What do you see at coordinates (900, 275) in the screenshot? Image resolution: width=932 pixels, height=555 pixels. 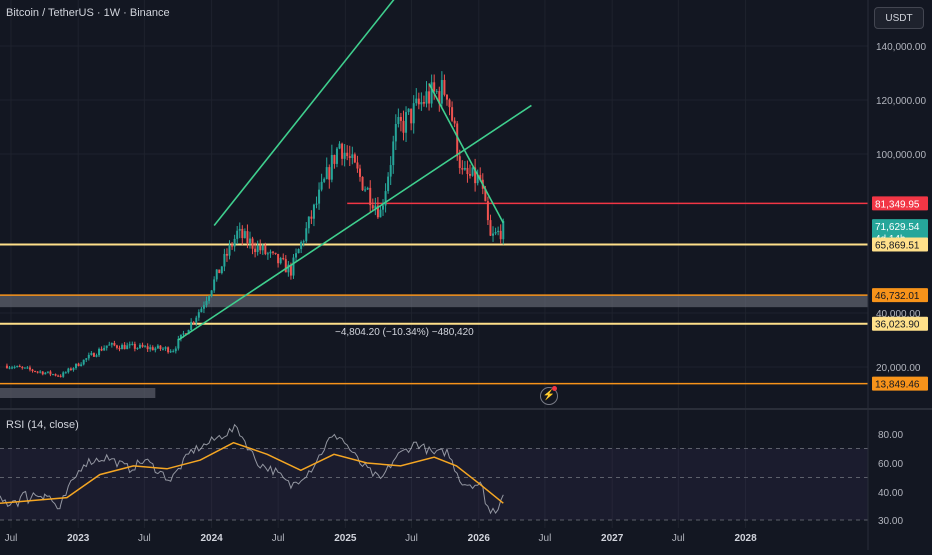 I see `price-axis-panel` at bounding box center [900, 275].